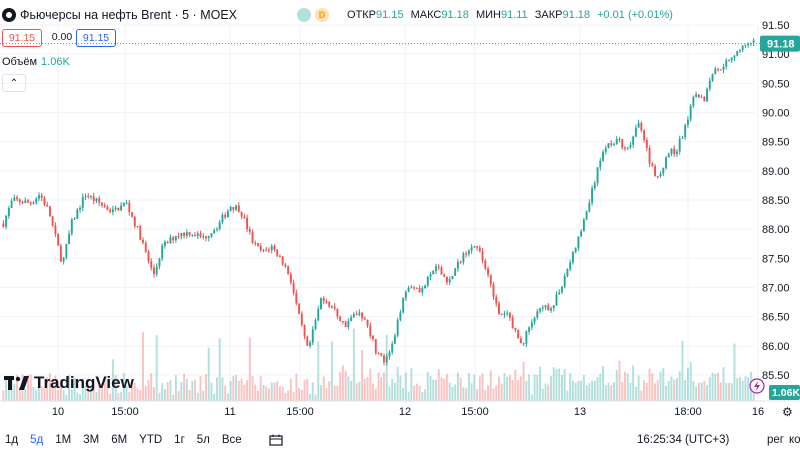 The width and height of the screenshot is (800, 450). Describe the element at coordinates (179, 440) in the screenshot. I see `range-1y: 1г` at that location.